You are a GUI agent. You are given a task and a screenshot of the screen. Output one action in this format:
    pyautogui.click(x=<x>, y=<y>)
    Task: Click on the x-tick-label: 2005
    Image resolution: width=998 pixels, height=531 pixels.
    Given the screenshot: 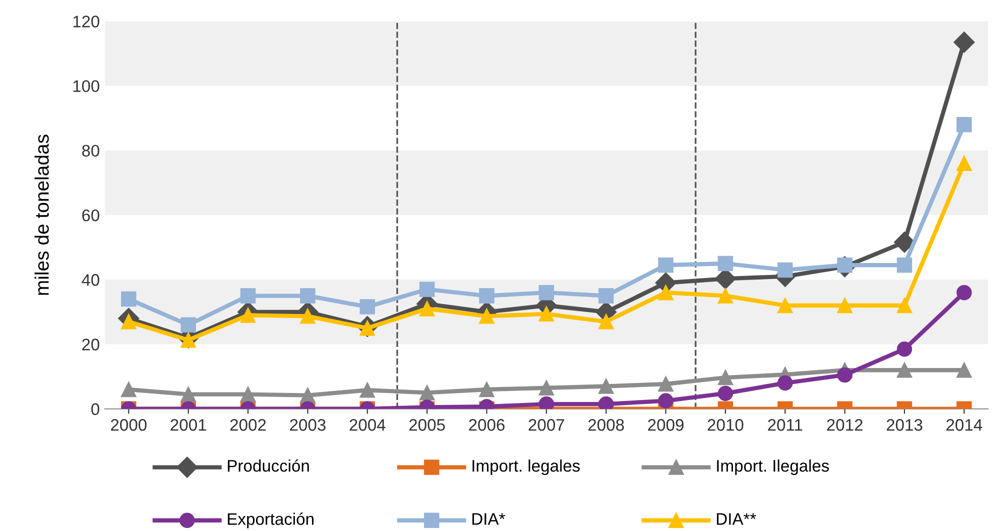 What is the action you would take?
    pyautogui.click(x=427, y=425)
    